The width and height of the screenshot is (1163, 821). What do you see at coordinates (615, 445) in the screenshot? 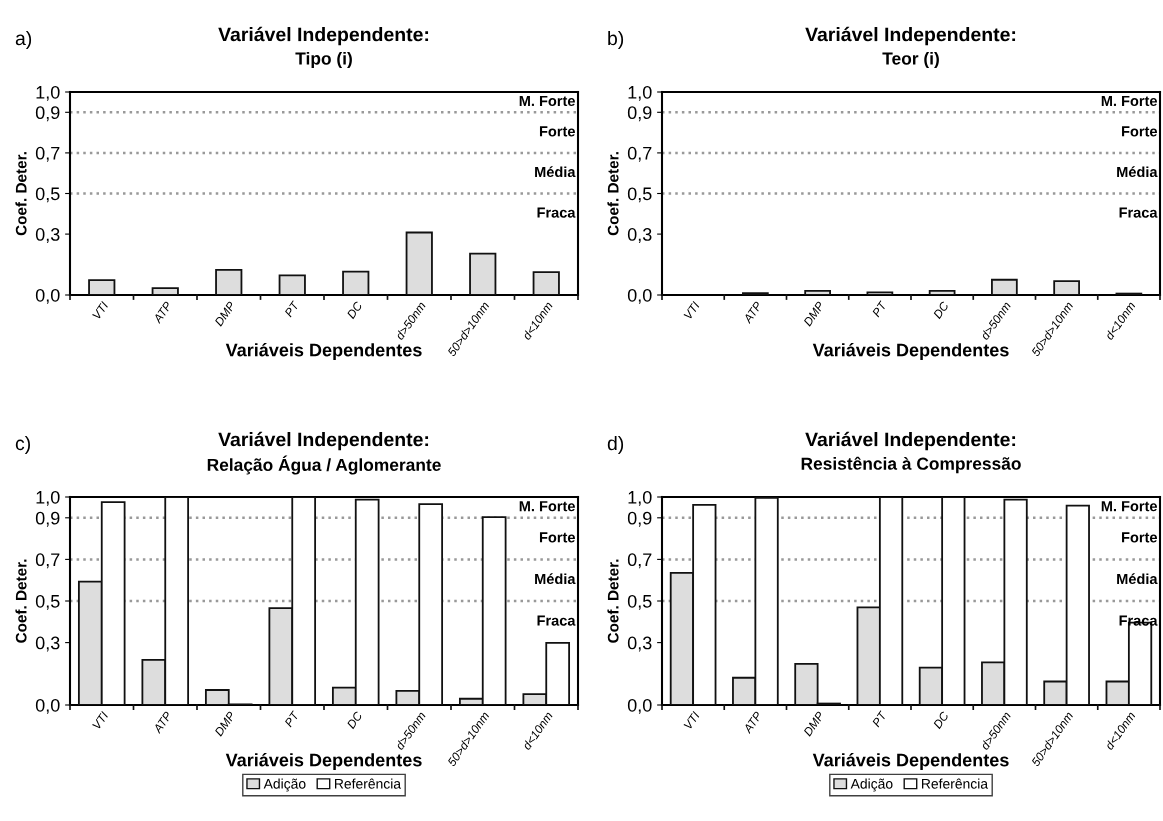
I see `text: d)` at bounding box center [615, 445].